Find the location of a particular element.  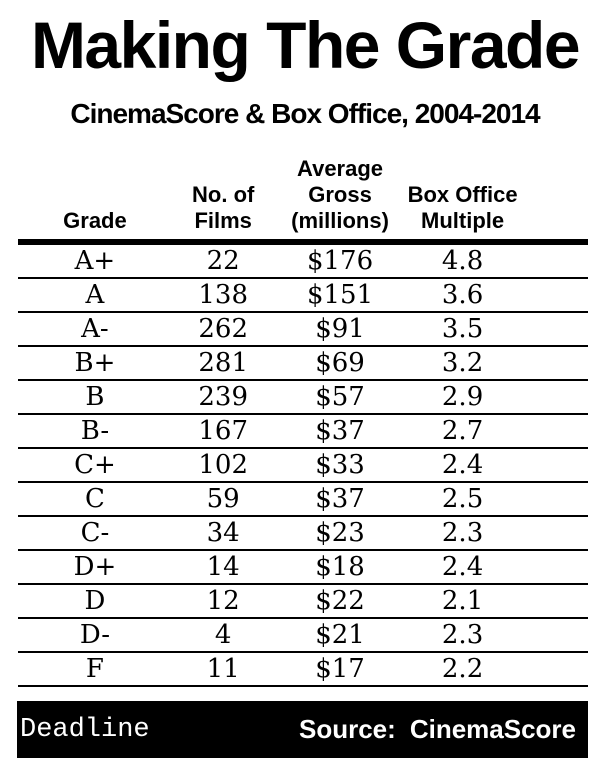

column-header-films: No. of Films is located at coordinates (223, 207).